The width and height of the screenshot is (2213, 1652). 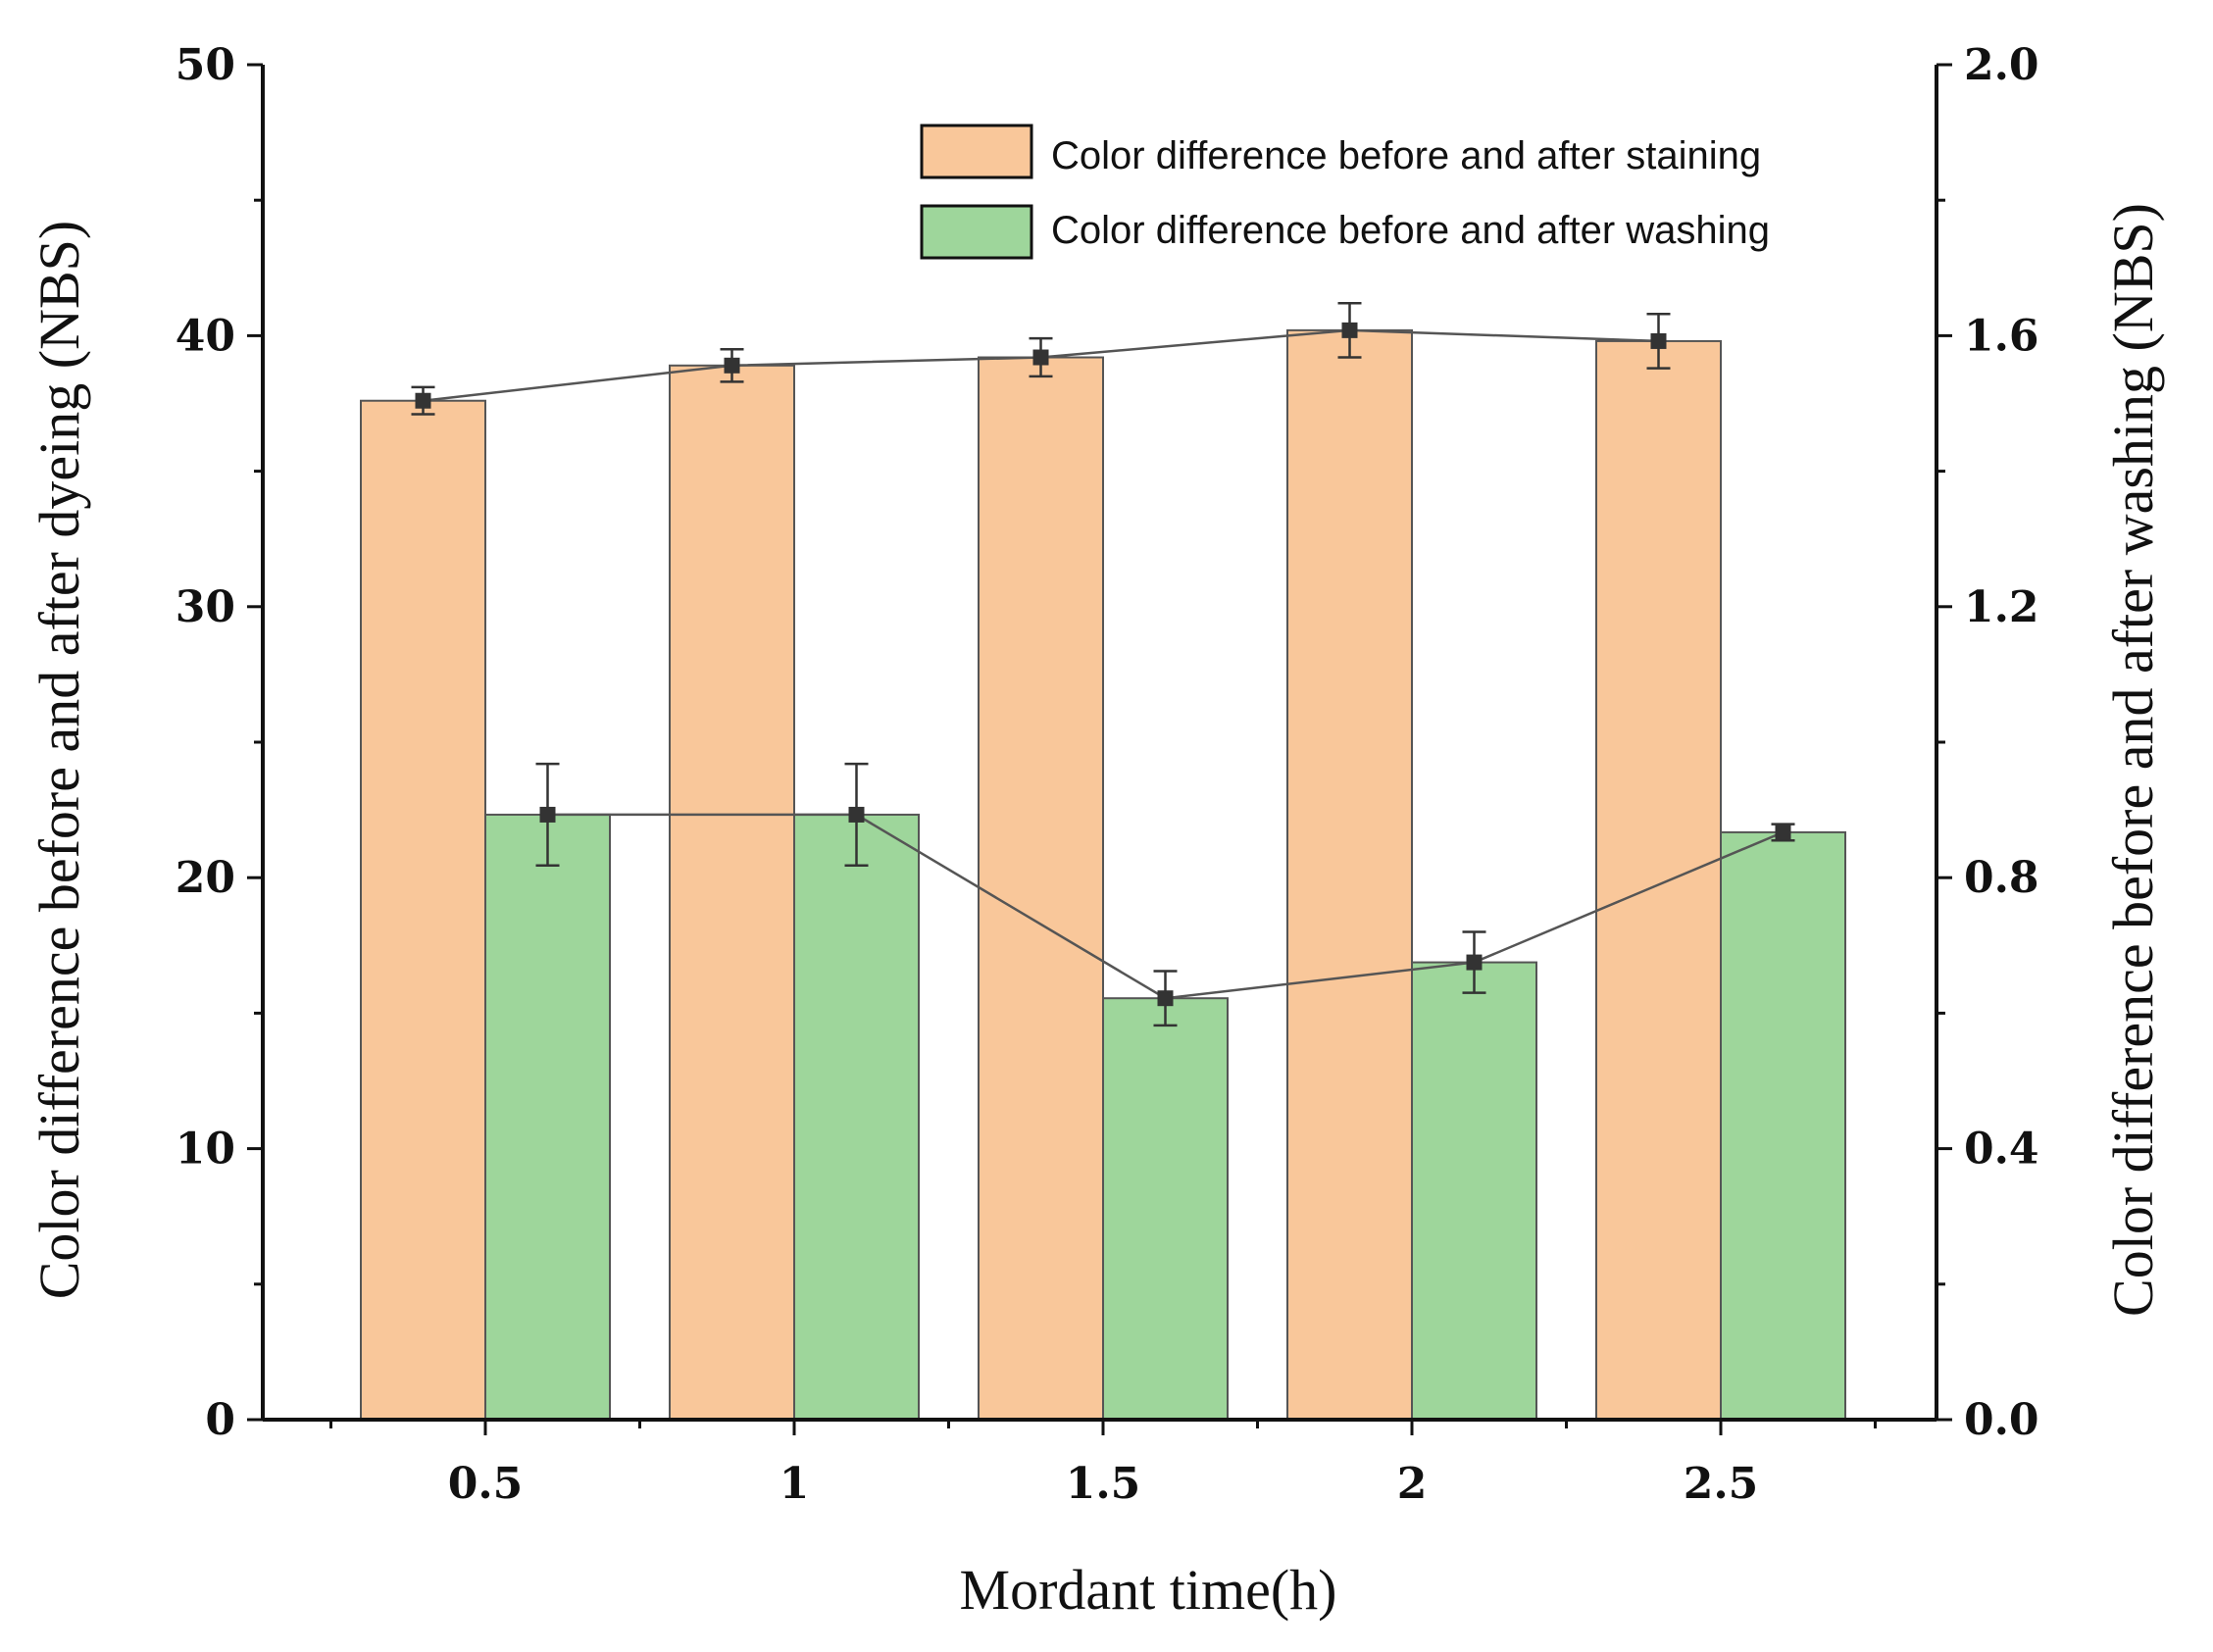 What do you see at coordinates (1721, 1484) in the screenshot?
I see `x-tick-label-4: 2.5` at bounding box center [1721, 1484].